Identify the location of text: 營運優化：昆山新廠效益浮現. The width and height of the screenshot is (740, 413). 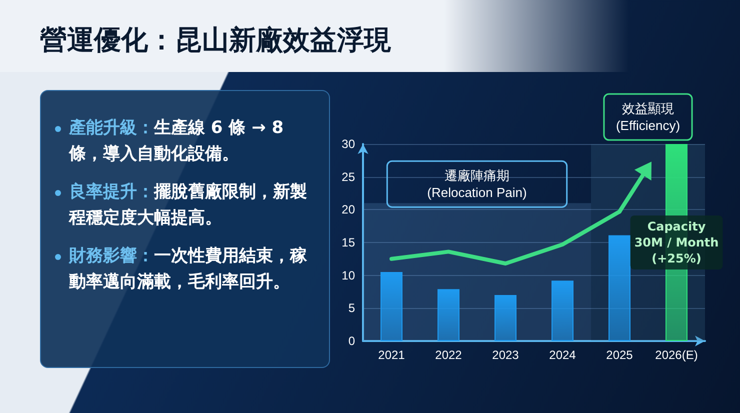
(215, 41).